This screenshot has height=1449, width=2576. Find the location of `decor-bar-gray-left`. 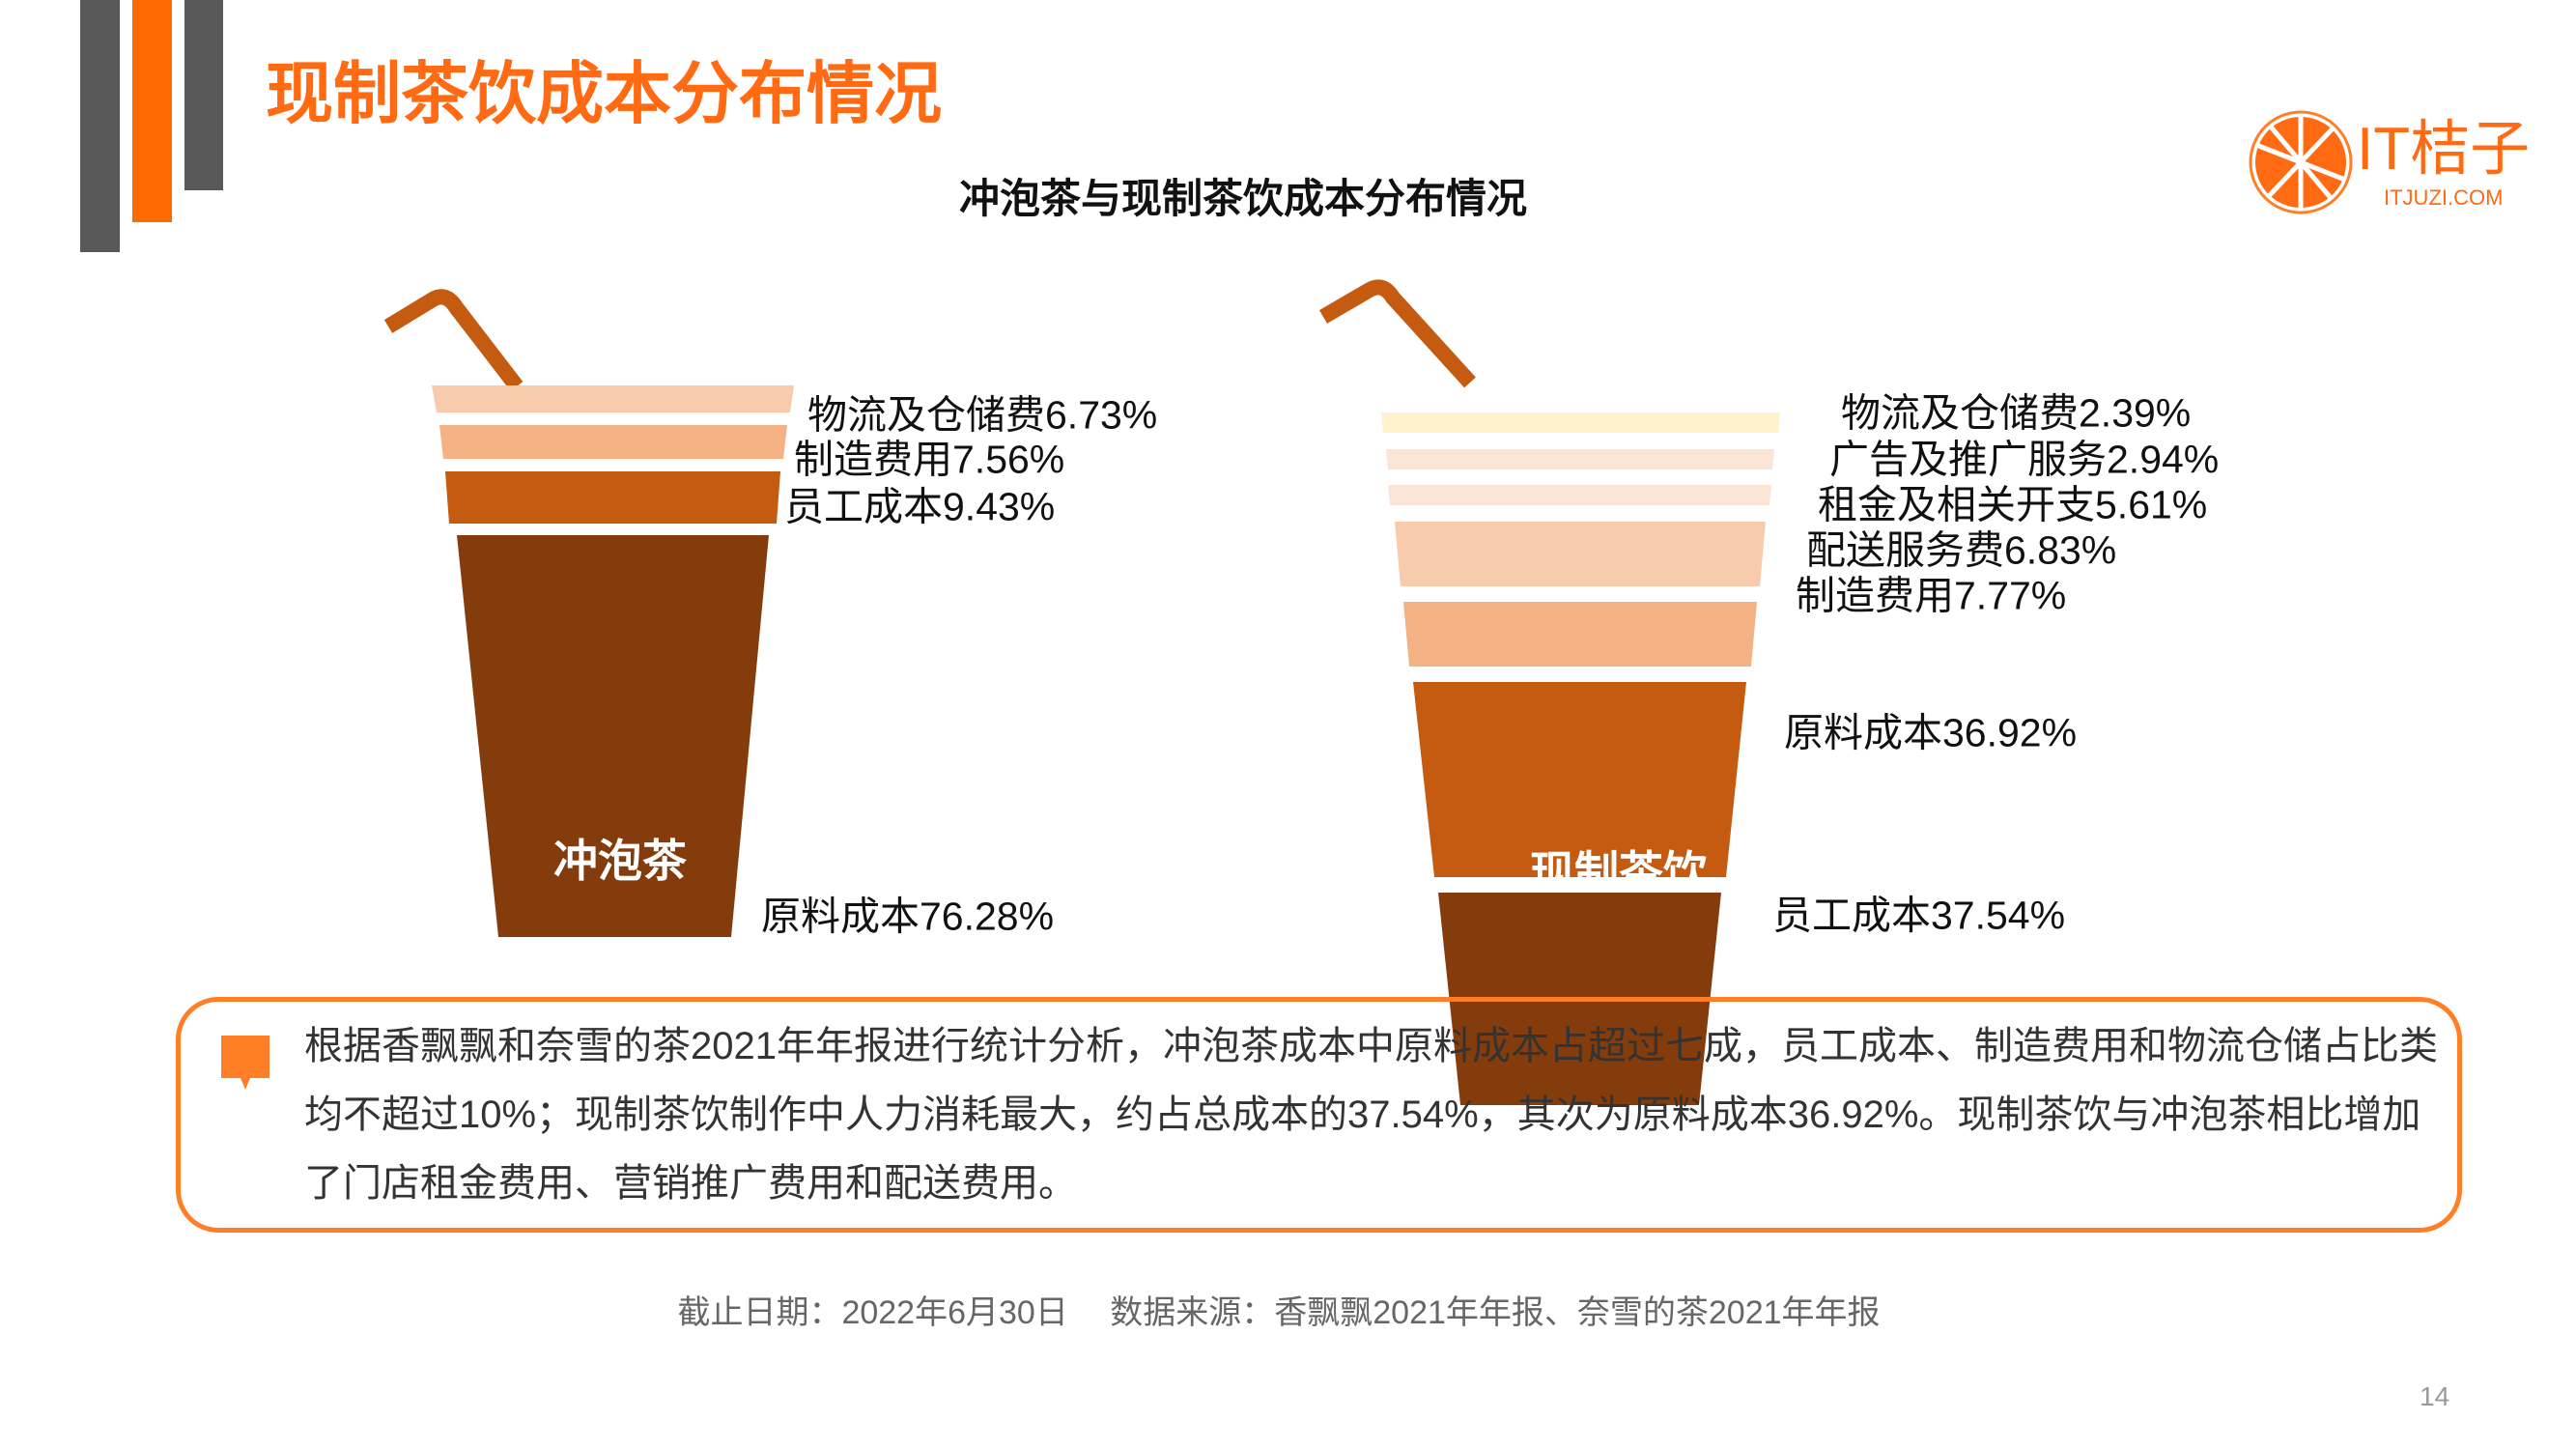

decor-bar-gray-left is located at coordinates (100, 126).